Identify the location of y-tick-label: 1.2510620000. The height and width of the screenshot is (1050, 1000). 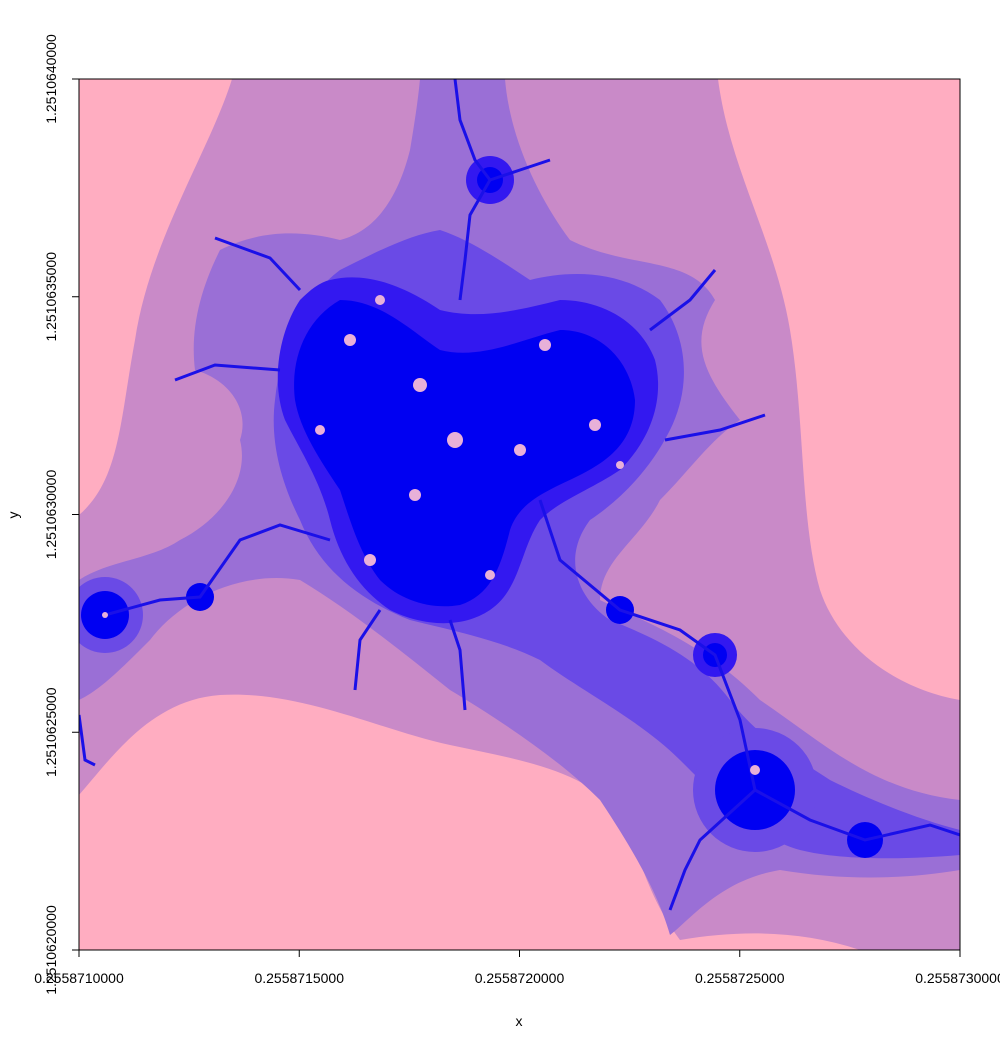
(51, 950).